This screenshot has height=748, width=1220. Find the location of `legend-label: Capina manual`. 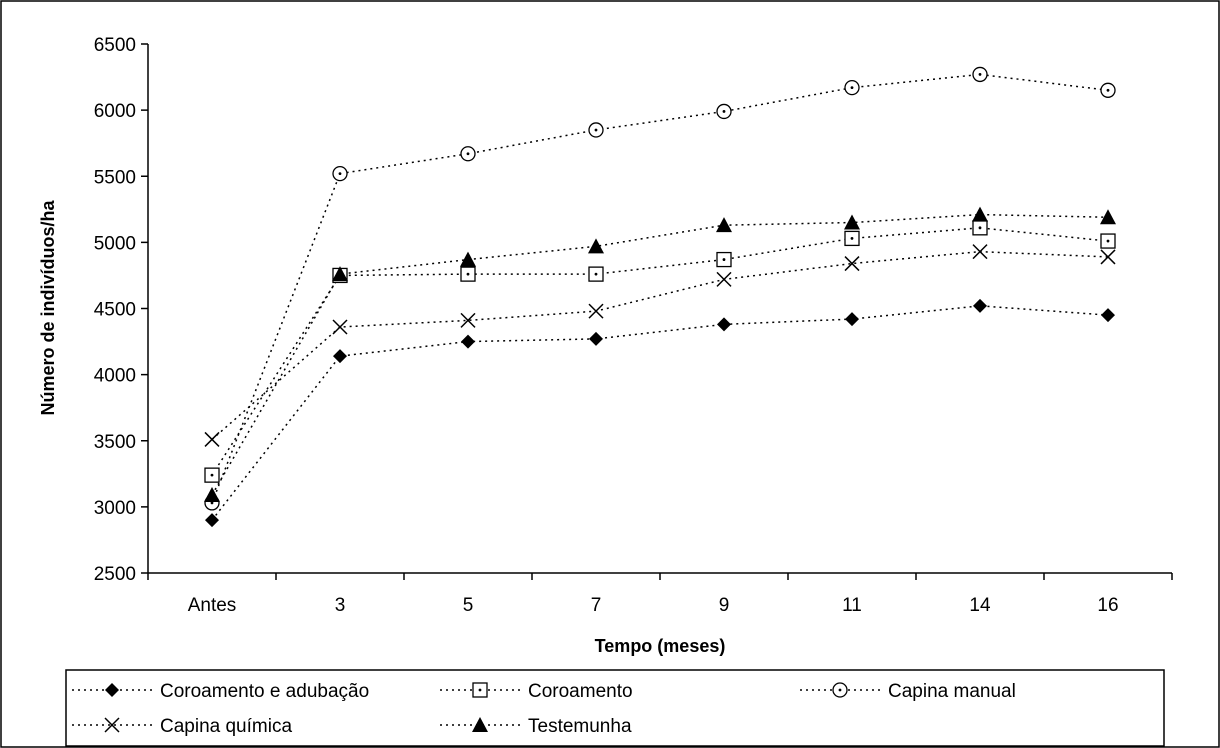

legend-label: Capina manual is located at coordinates (952, 691).